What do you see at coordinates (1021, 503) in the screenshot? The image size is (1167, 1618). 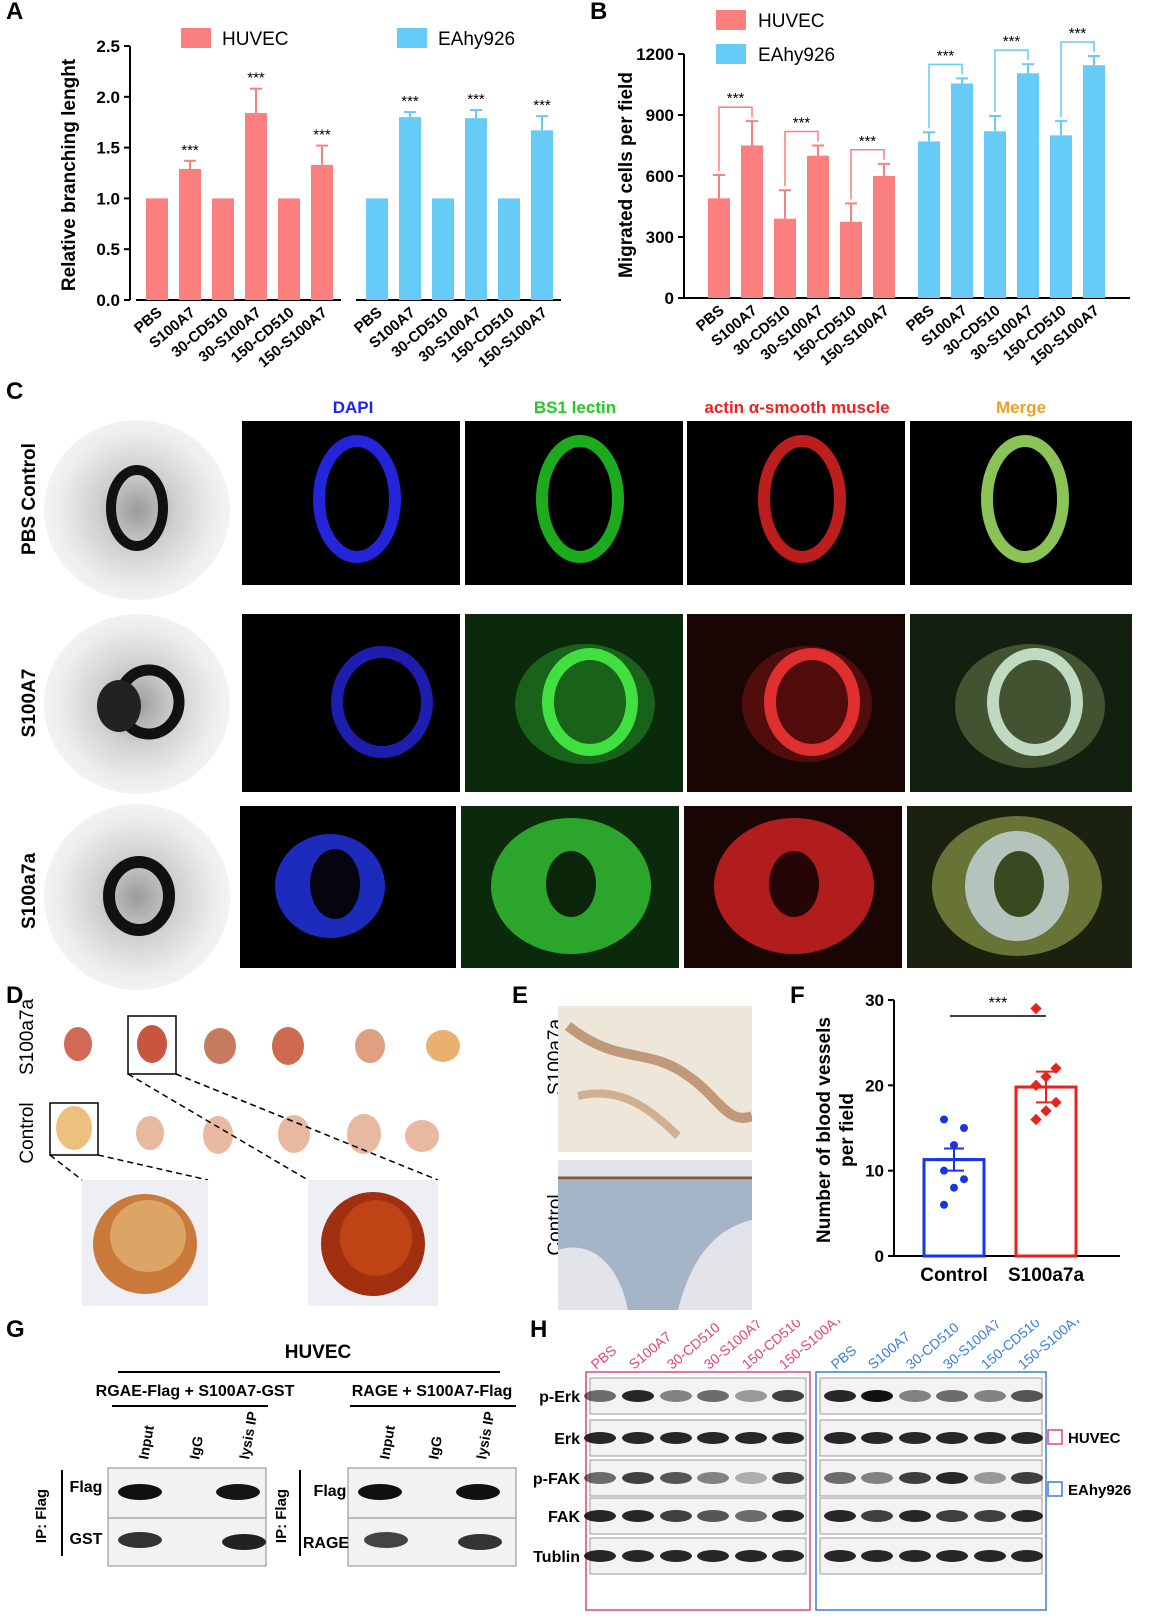 I see `micro-pbs-merge` at bounding box center [1021, 503].